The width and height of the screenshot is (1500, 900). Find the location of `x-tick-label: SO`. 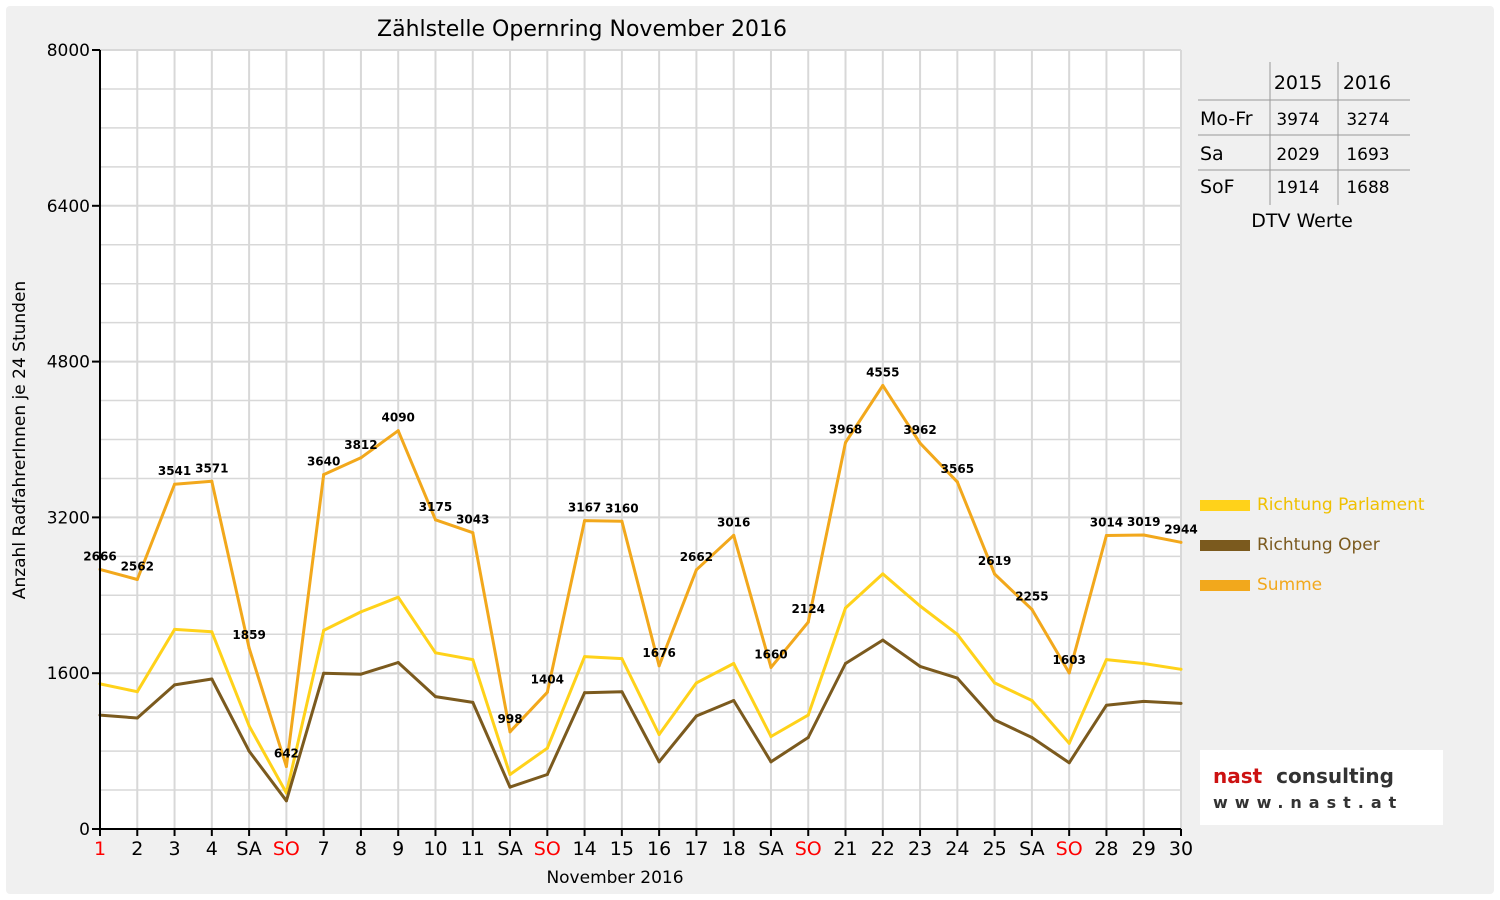

x-tick-label: SO is located at coordinates (286, 849).